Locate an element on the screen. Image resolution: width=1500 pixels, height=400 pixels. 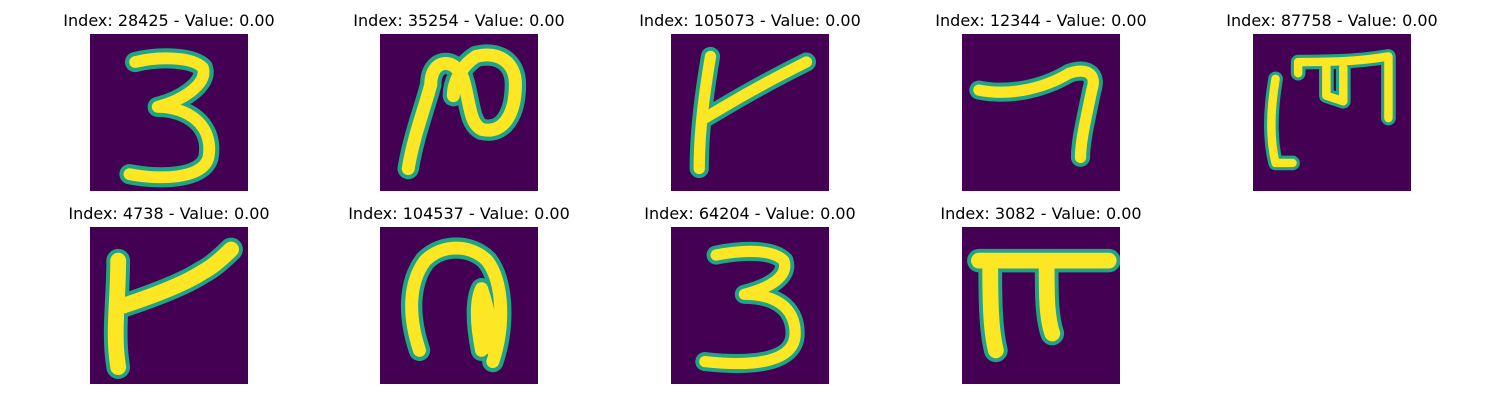
panel-title: Index: 105073 - Value: 0.00 is located at coordinates (750, 20).